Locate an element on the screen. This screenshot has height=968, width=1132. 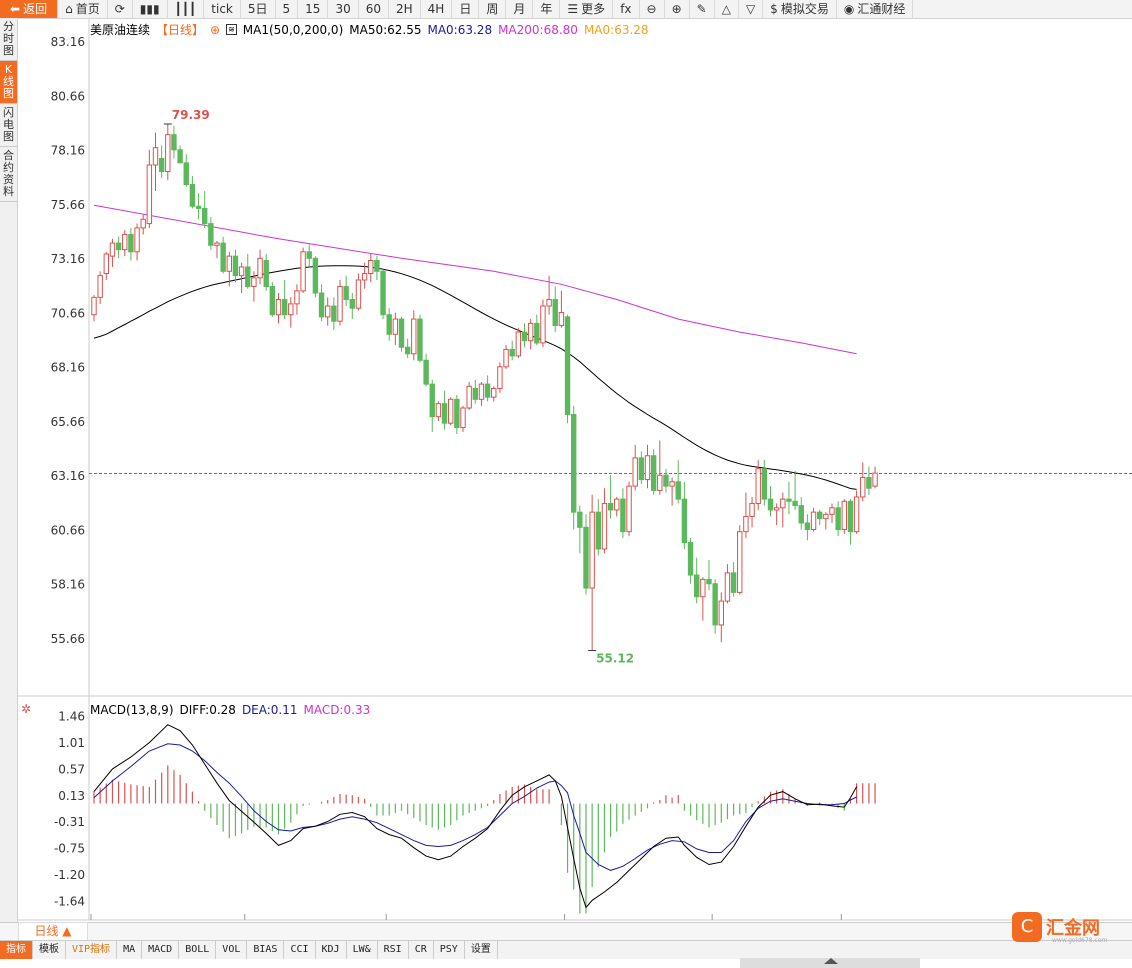
indicator-tab-1: 模板 is located at coordinates (49, 950).